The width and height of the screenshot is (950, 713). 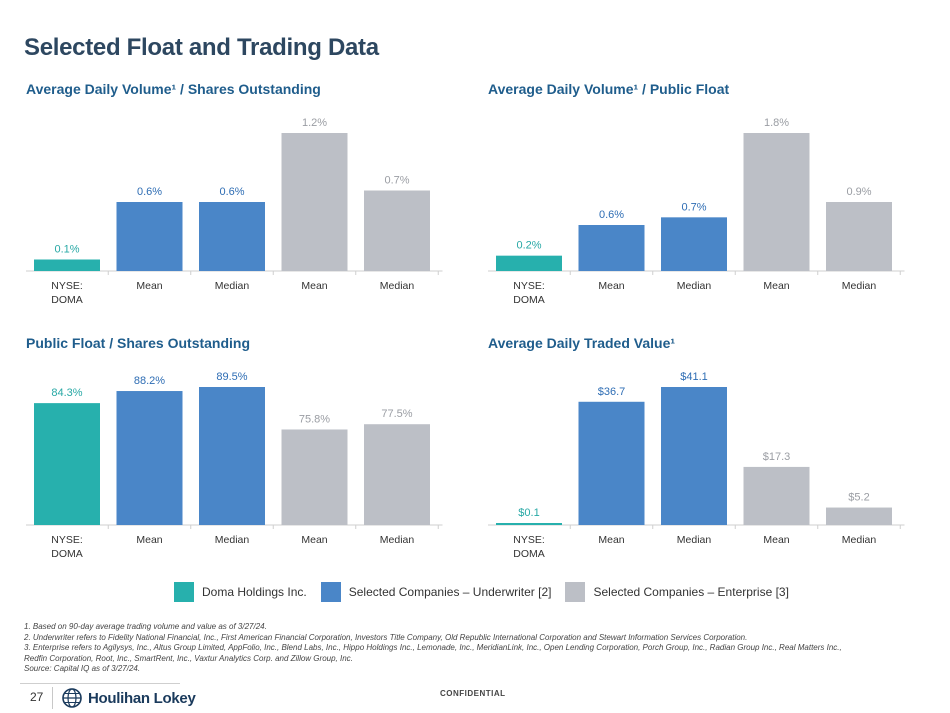 What do you see at coordinates (66, 393) in the screenshot?
I see `data-label: 84.3%` at bounding box center [66, 393].